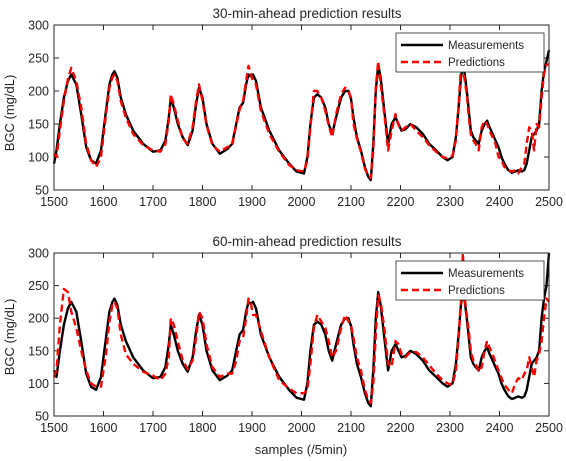 This screenshot has width=566, height=461. I want to click on x-axis-label: samples (/5min), so click(301, 449).